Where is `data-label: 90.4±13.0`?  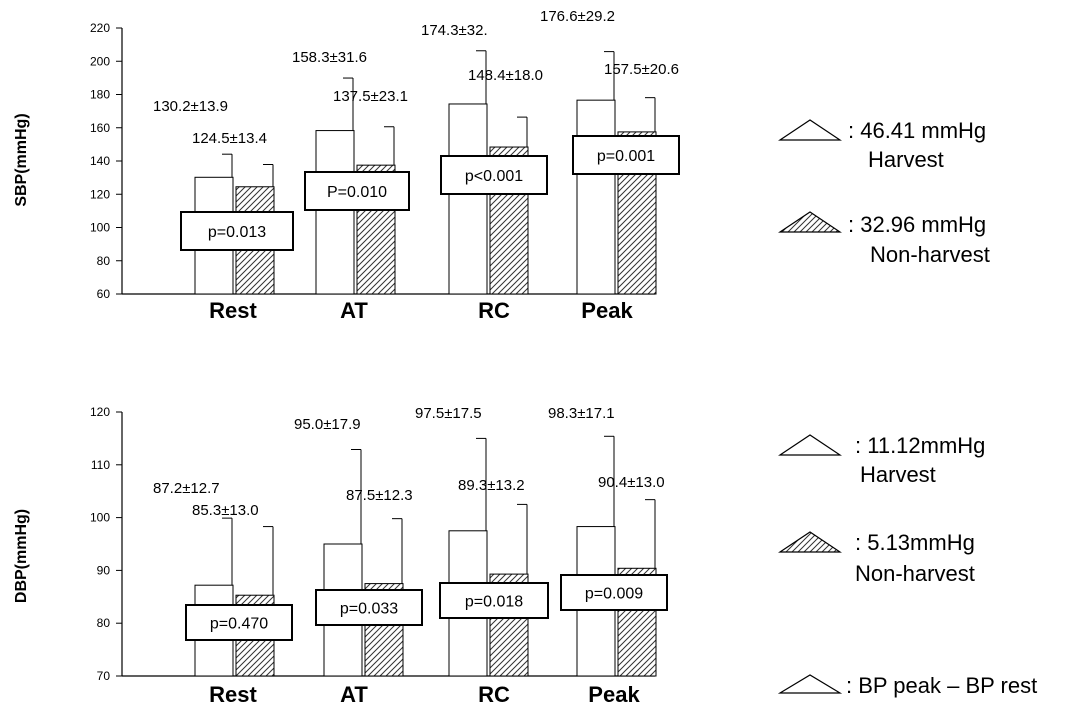 data-label: 90.4±13.0 is located at coordinates (631, 482).